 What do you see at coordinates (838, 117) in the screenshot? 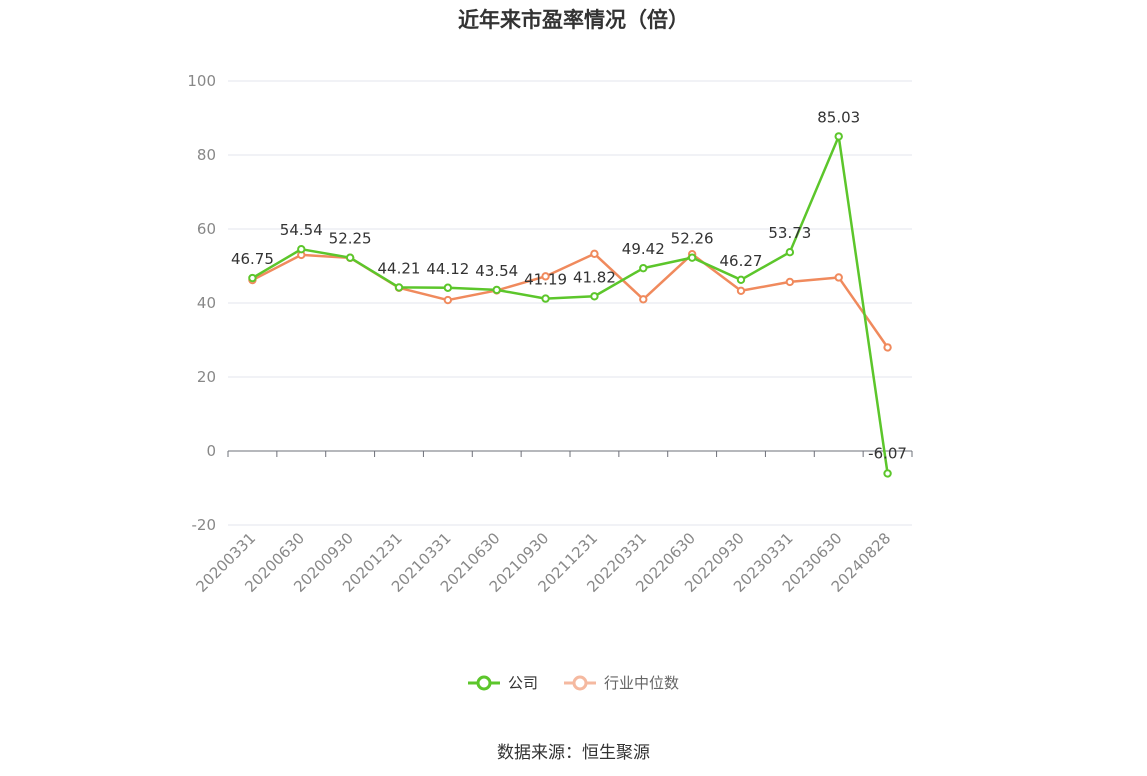
I see `data-label: 85.03` at bounding box center [838, 117].